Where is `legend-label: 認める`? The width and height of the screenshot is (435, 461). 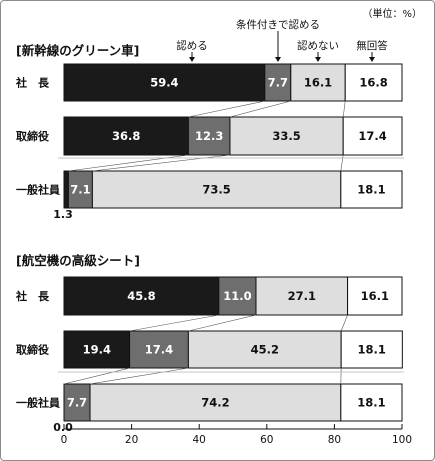 legend-label: 認める is located at coordinates (192, 45).